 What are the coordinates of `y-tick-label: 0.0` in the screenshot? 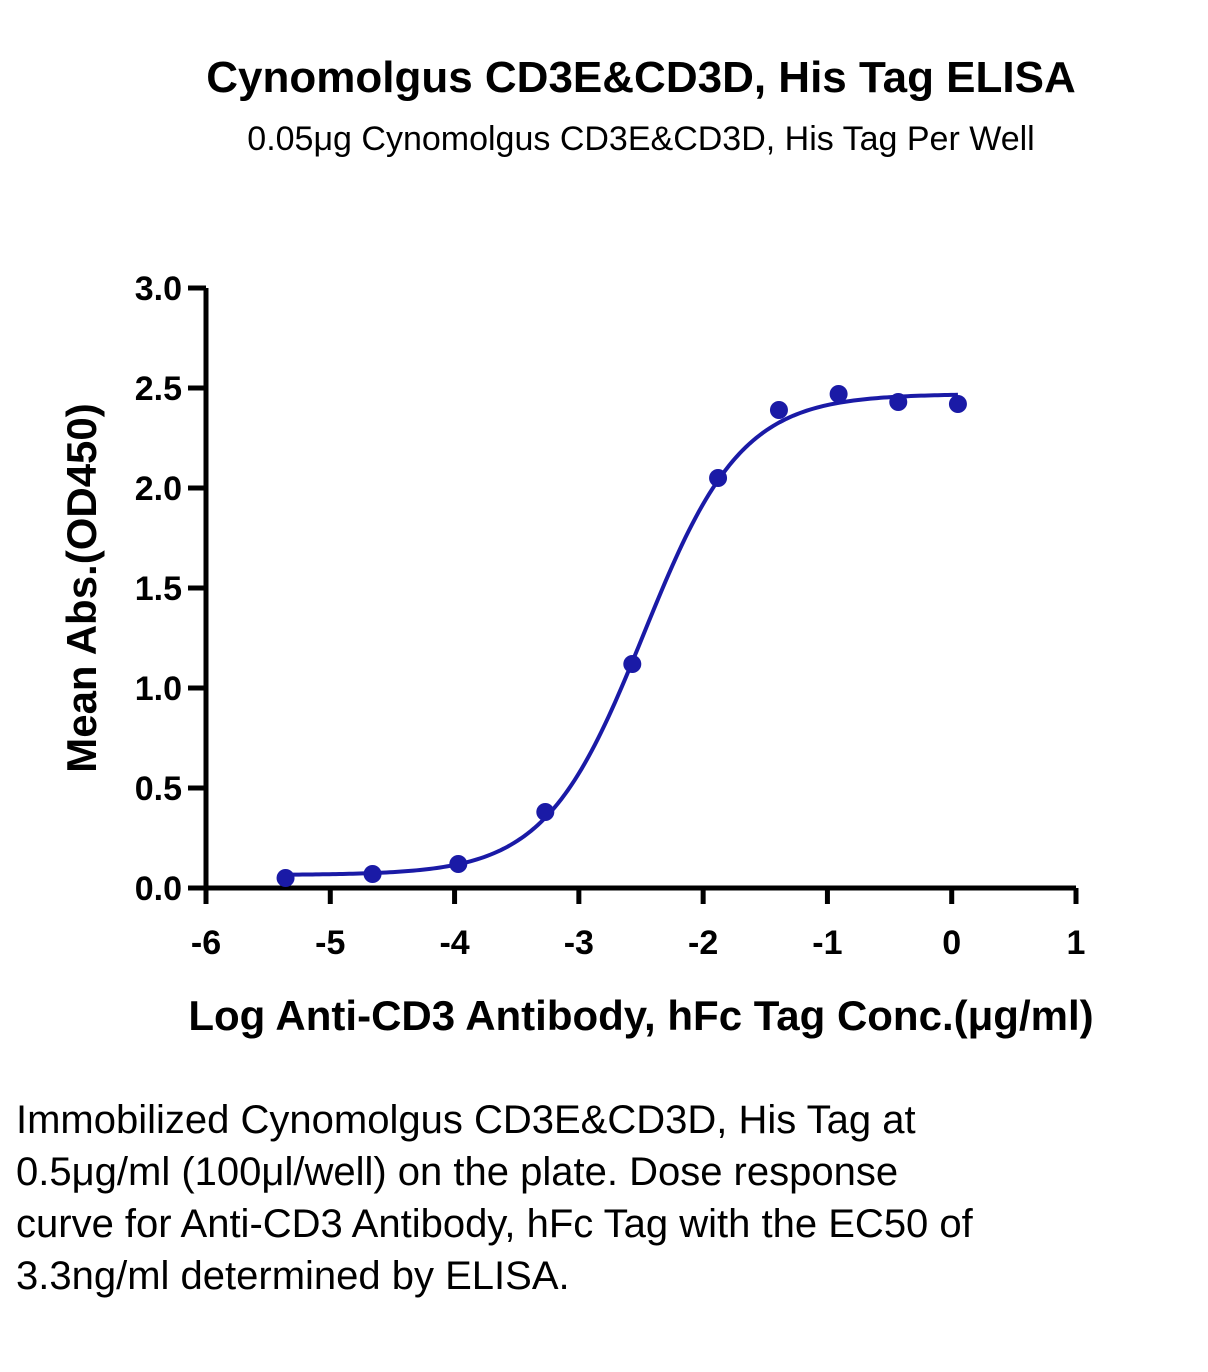 It's located at (158, 889).